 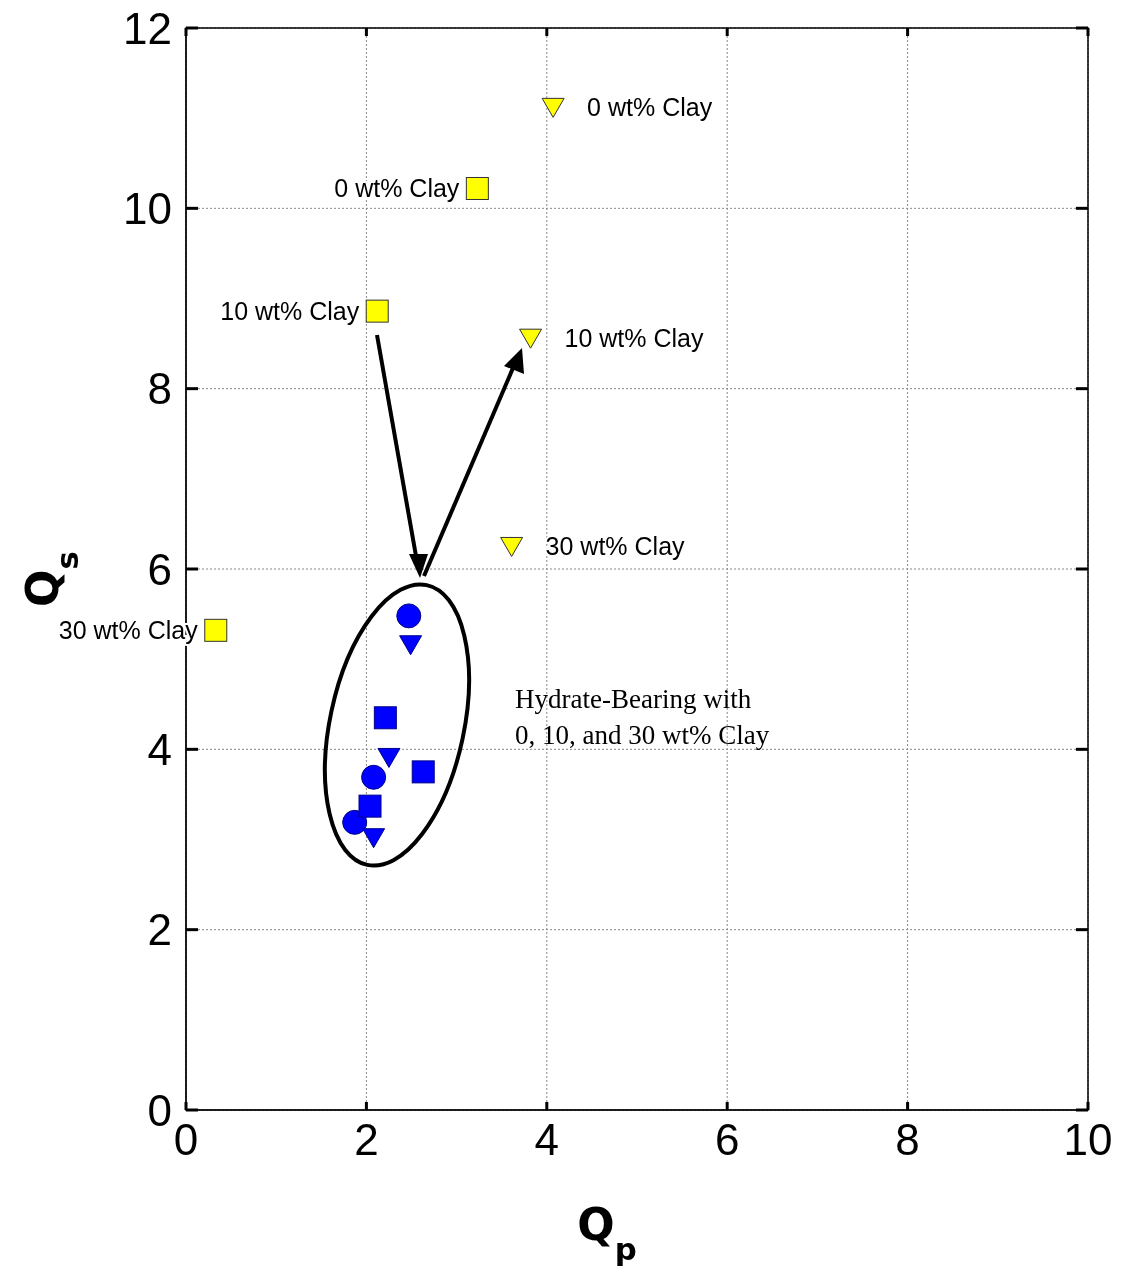 What do you see at coordinates (147, 28) in the screenshot?
I see `y-tick-label: 12` at bounding box center [147, 28].